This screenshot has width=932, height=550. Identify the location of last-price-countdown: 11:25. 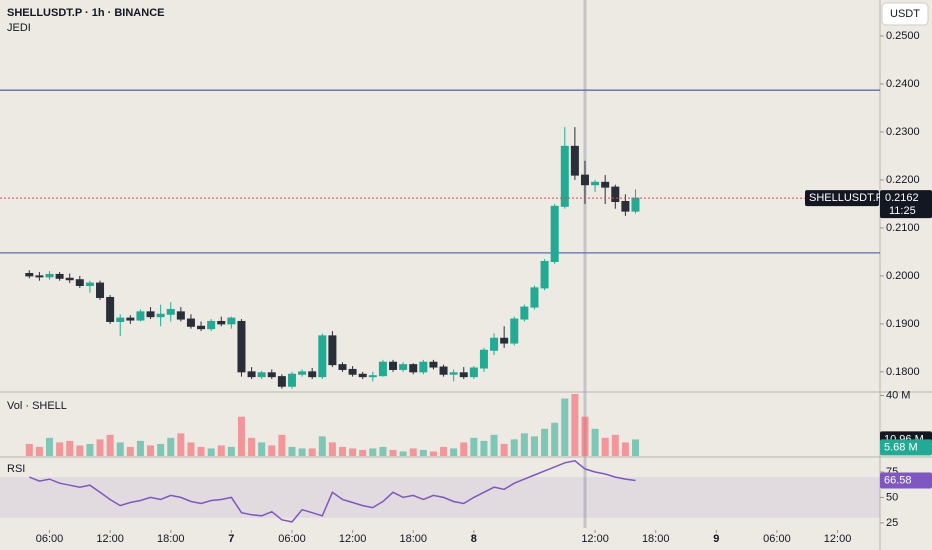
(902, 211).